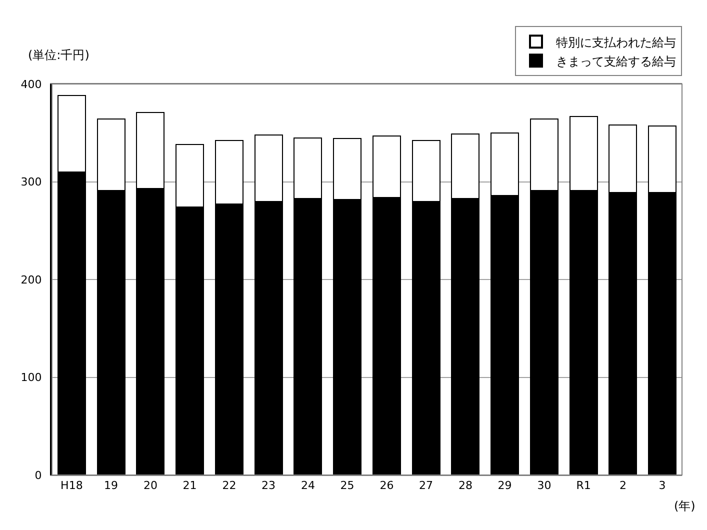 This screenshot has width=707, height=530. Describe the element at coordinates (229, 485) in the screenshot. I see `x-tick-label: 22` at that location.